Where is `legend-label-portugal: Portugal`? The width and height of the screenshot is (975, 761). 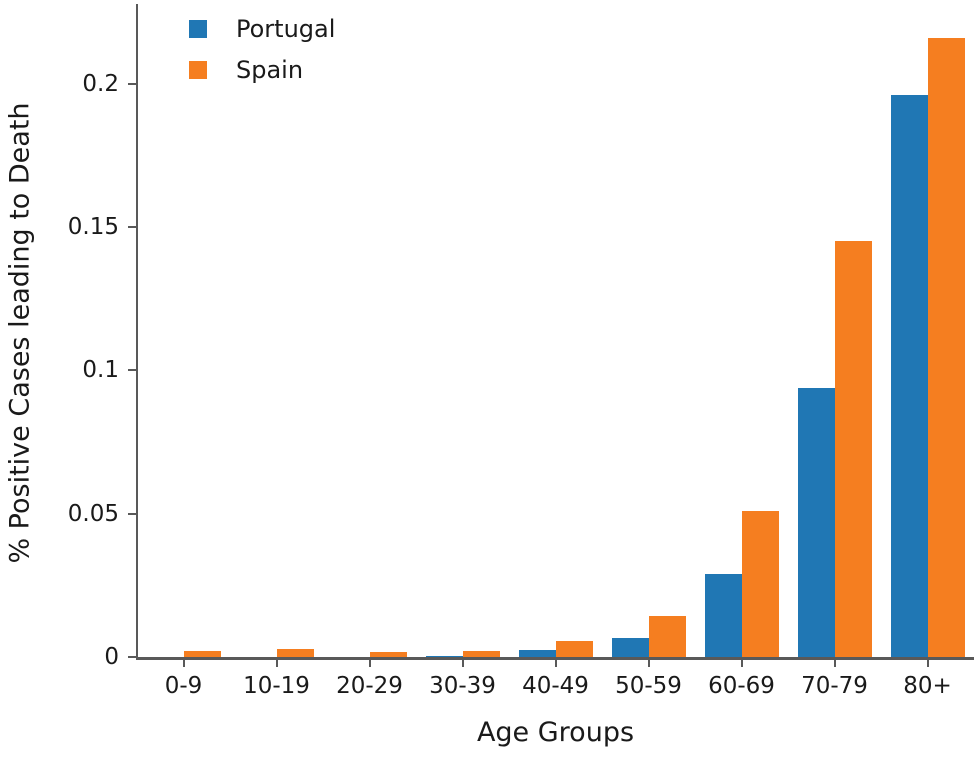 legend-label-portugal: Portugal is located at coordinates (286, 29).